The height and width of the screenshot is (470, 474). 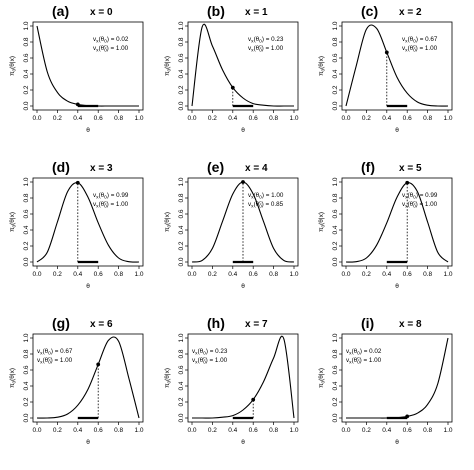 I want to click on annotation-theta0: vx(θ0) = 0.99, so click(x=111, y=196).